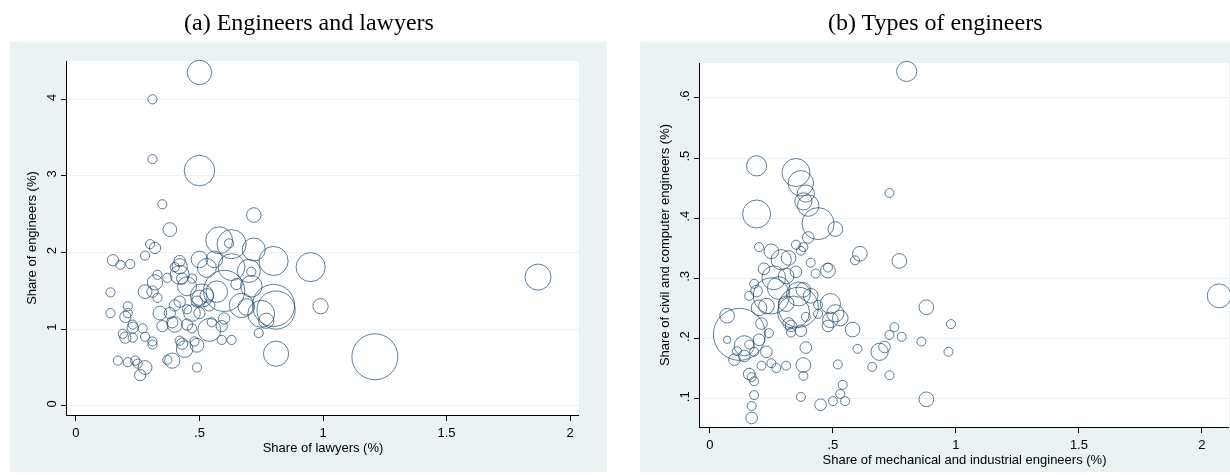 The image size is (1230, 475). Describe the element at coordinates (31, 238) in the screenshot. I see `y-axis-title: Share of engineers (%)` at that location.